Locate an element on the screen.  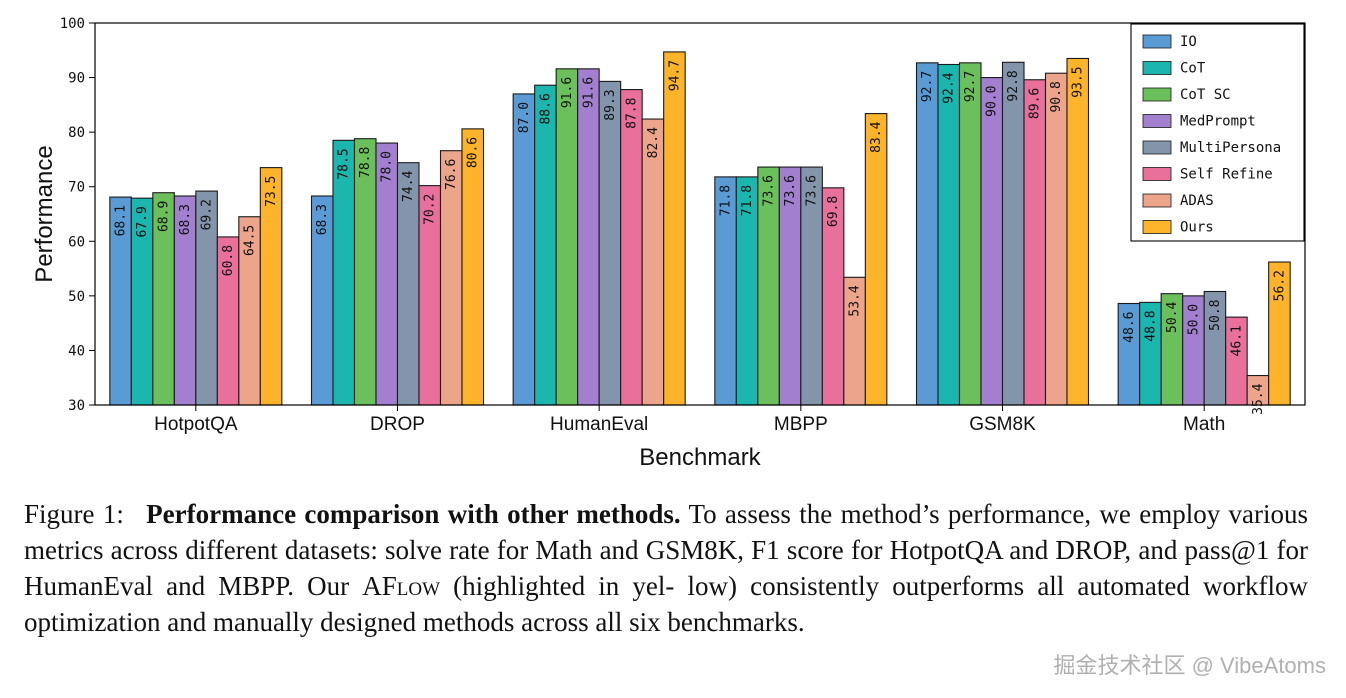
bar-value-label: 93.5 is located at coordinates (1078, 81).